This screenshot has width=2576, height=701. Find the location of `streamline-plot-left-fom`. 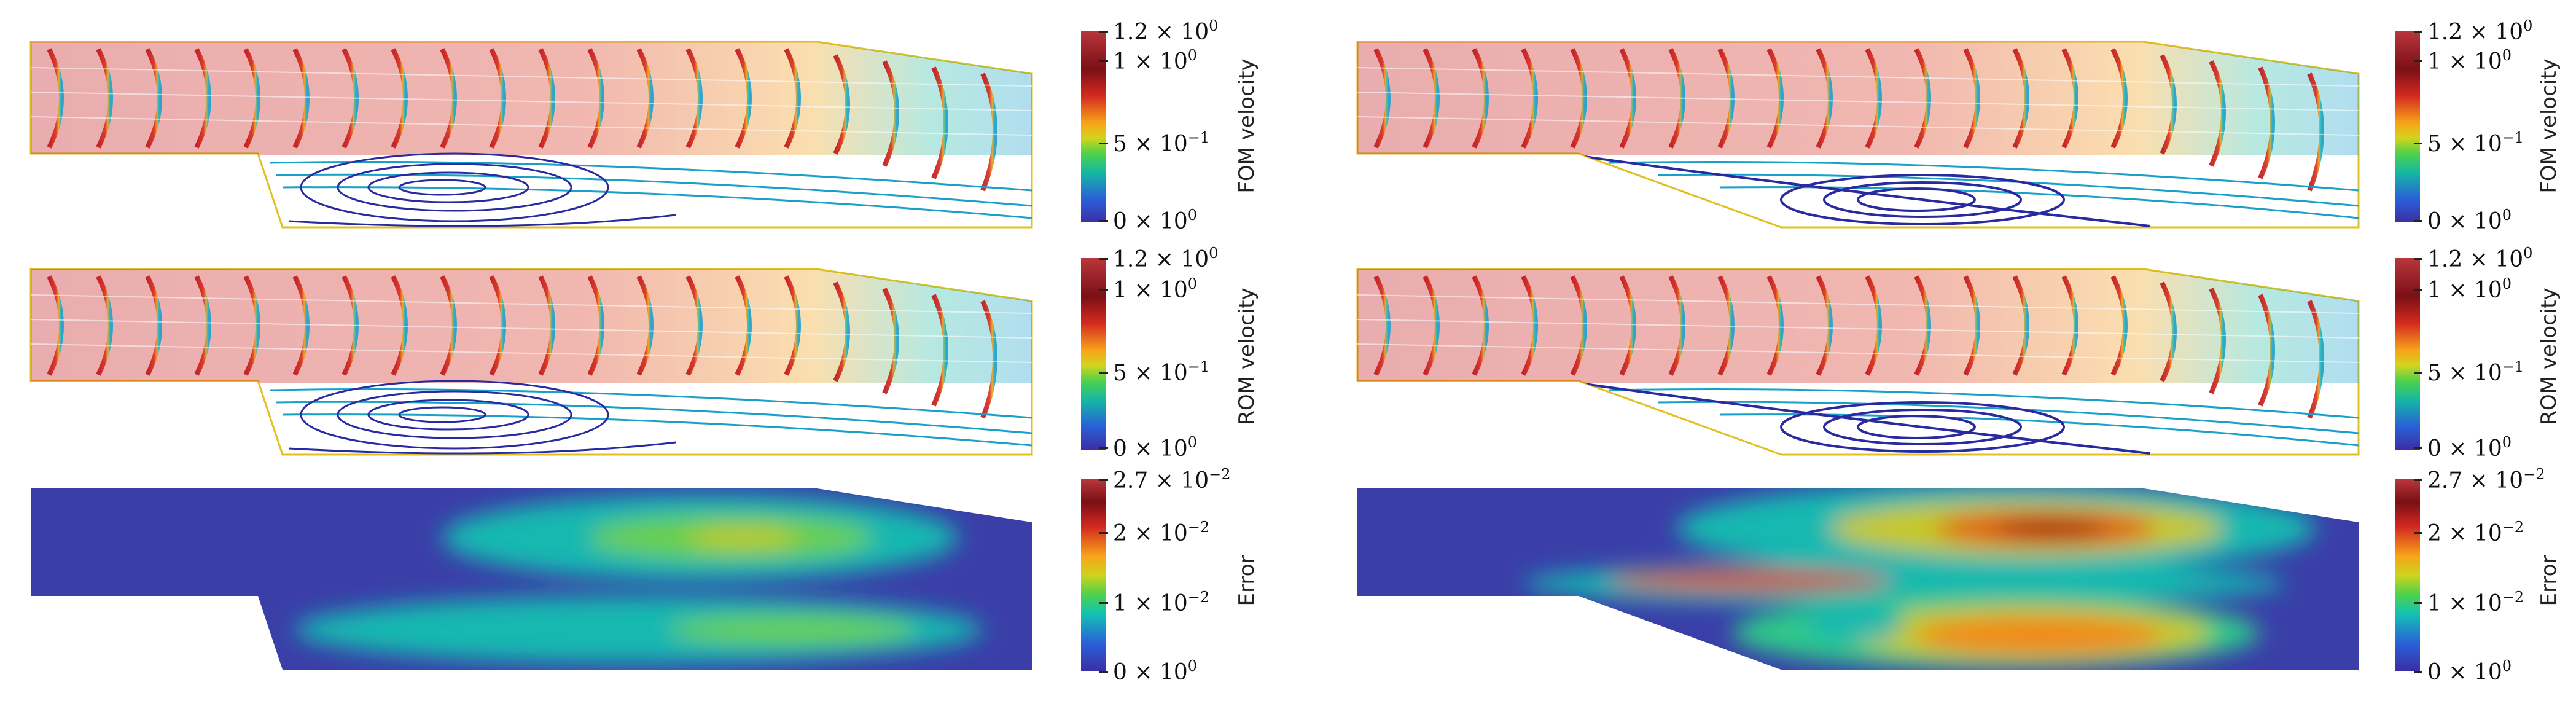

streamline-plot-left-fom is located at coordinates (531, 135).